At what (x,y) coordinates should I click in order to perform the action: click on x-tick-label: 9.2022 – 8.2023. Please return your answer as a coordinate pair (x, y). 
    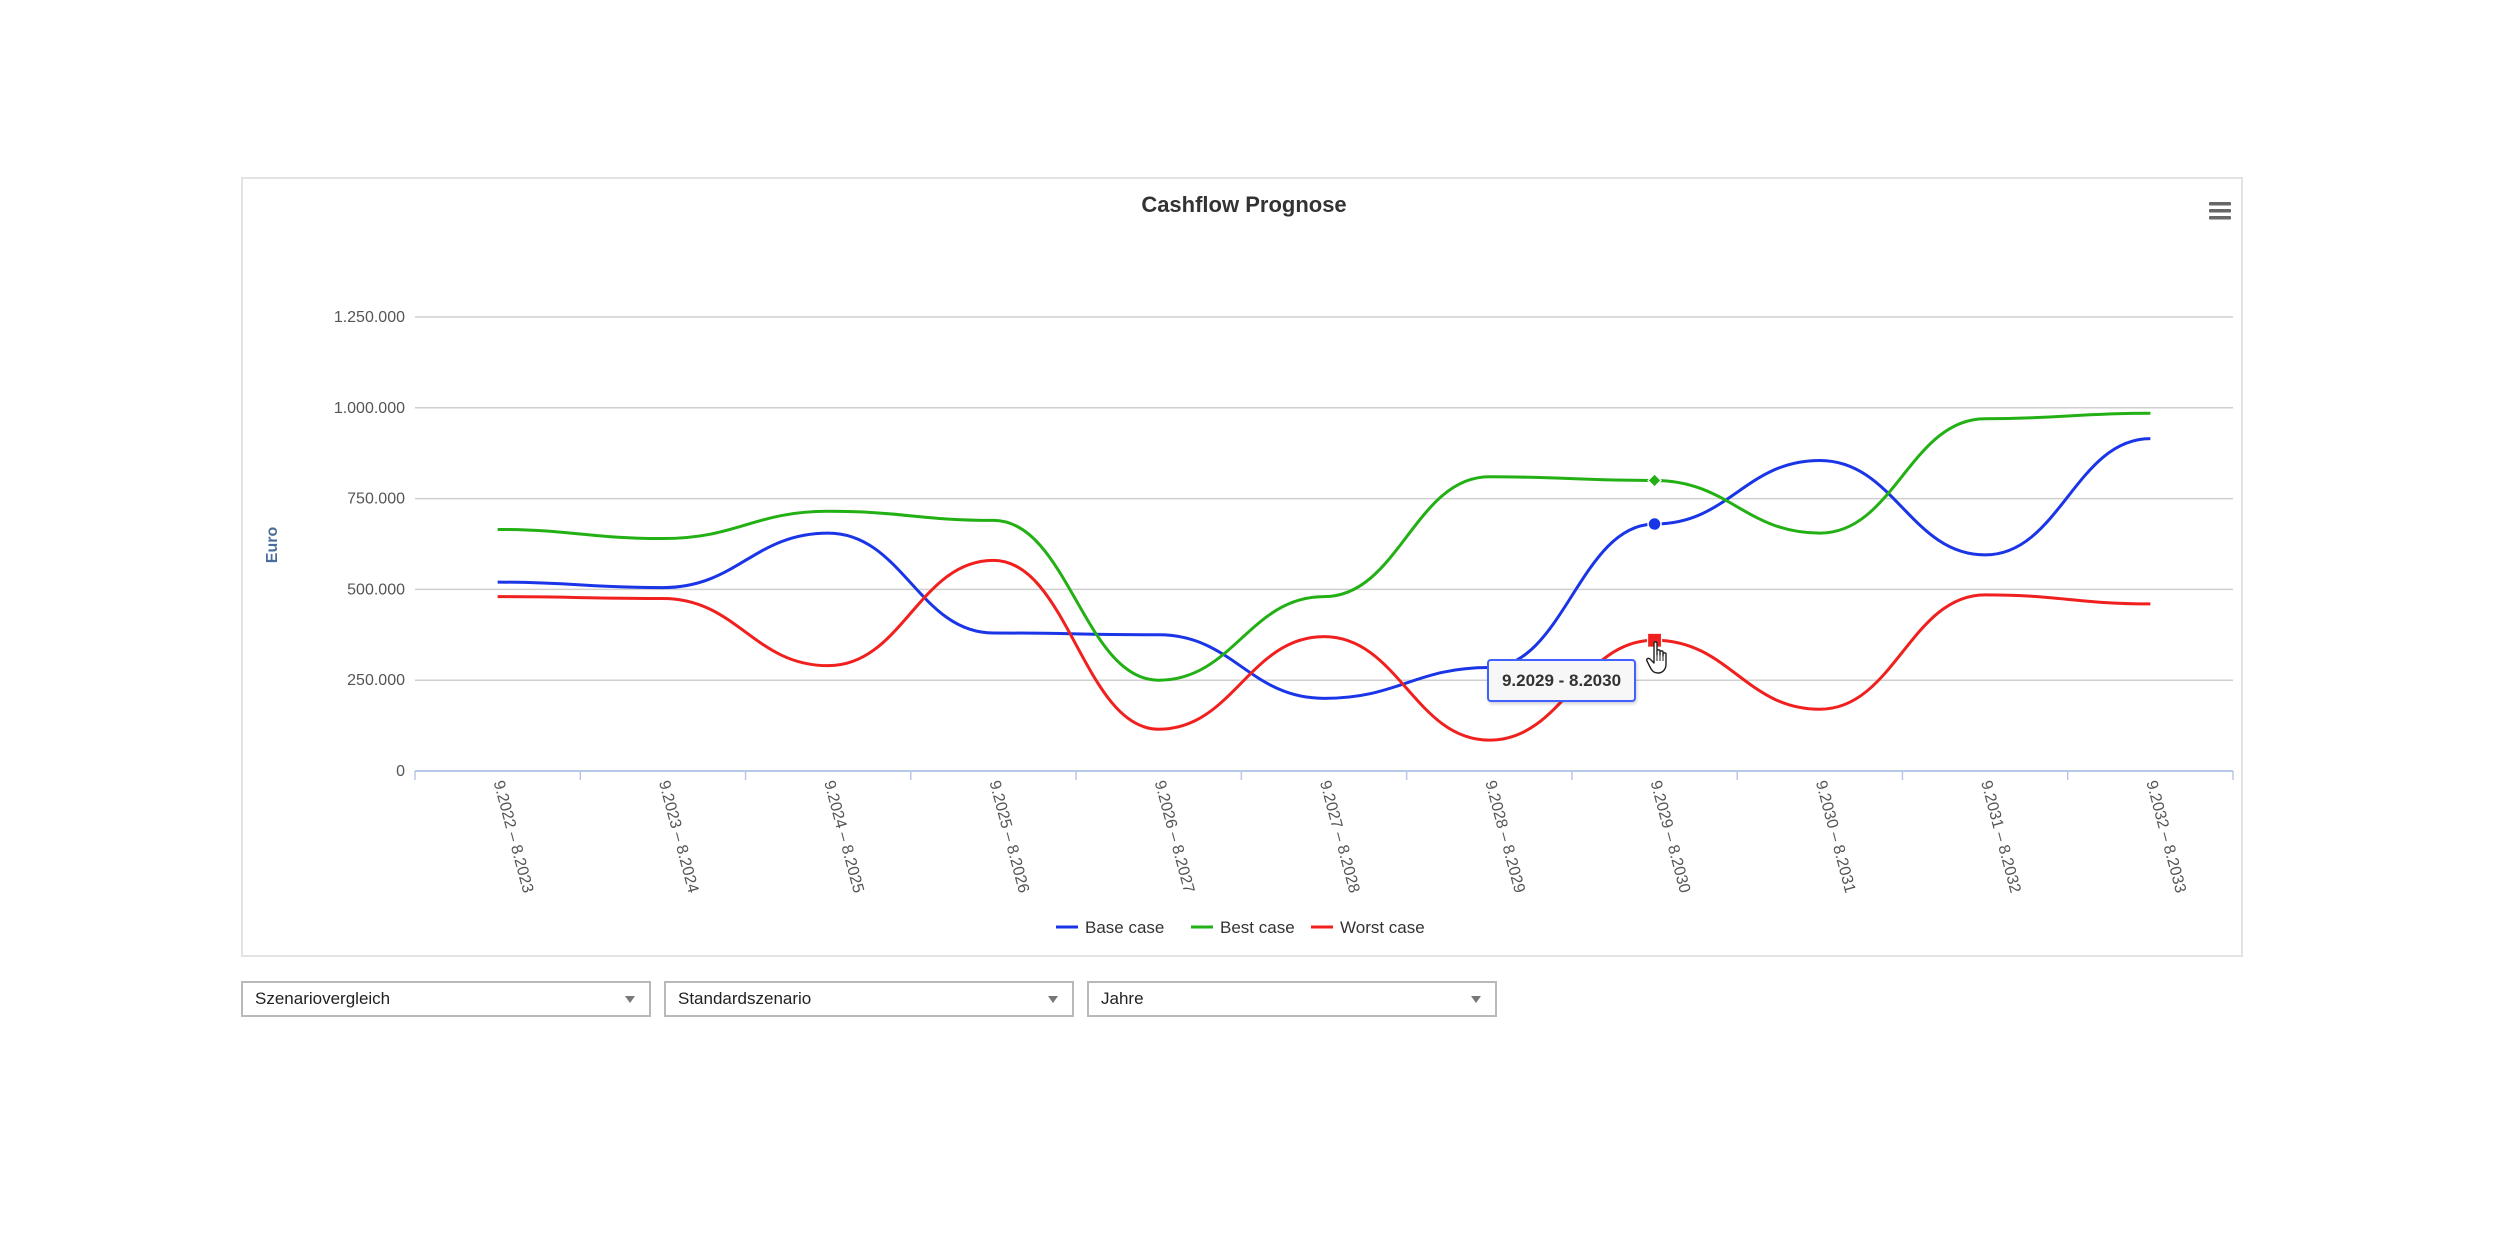
    Looking at the image, I should click on (513, 837).